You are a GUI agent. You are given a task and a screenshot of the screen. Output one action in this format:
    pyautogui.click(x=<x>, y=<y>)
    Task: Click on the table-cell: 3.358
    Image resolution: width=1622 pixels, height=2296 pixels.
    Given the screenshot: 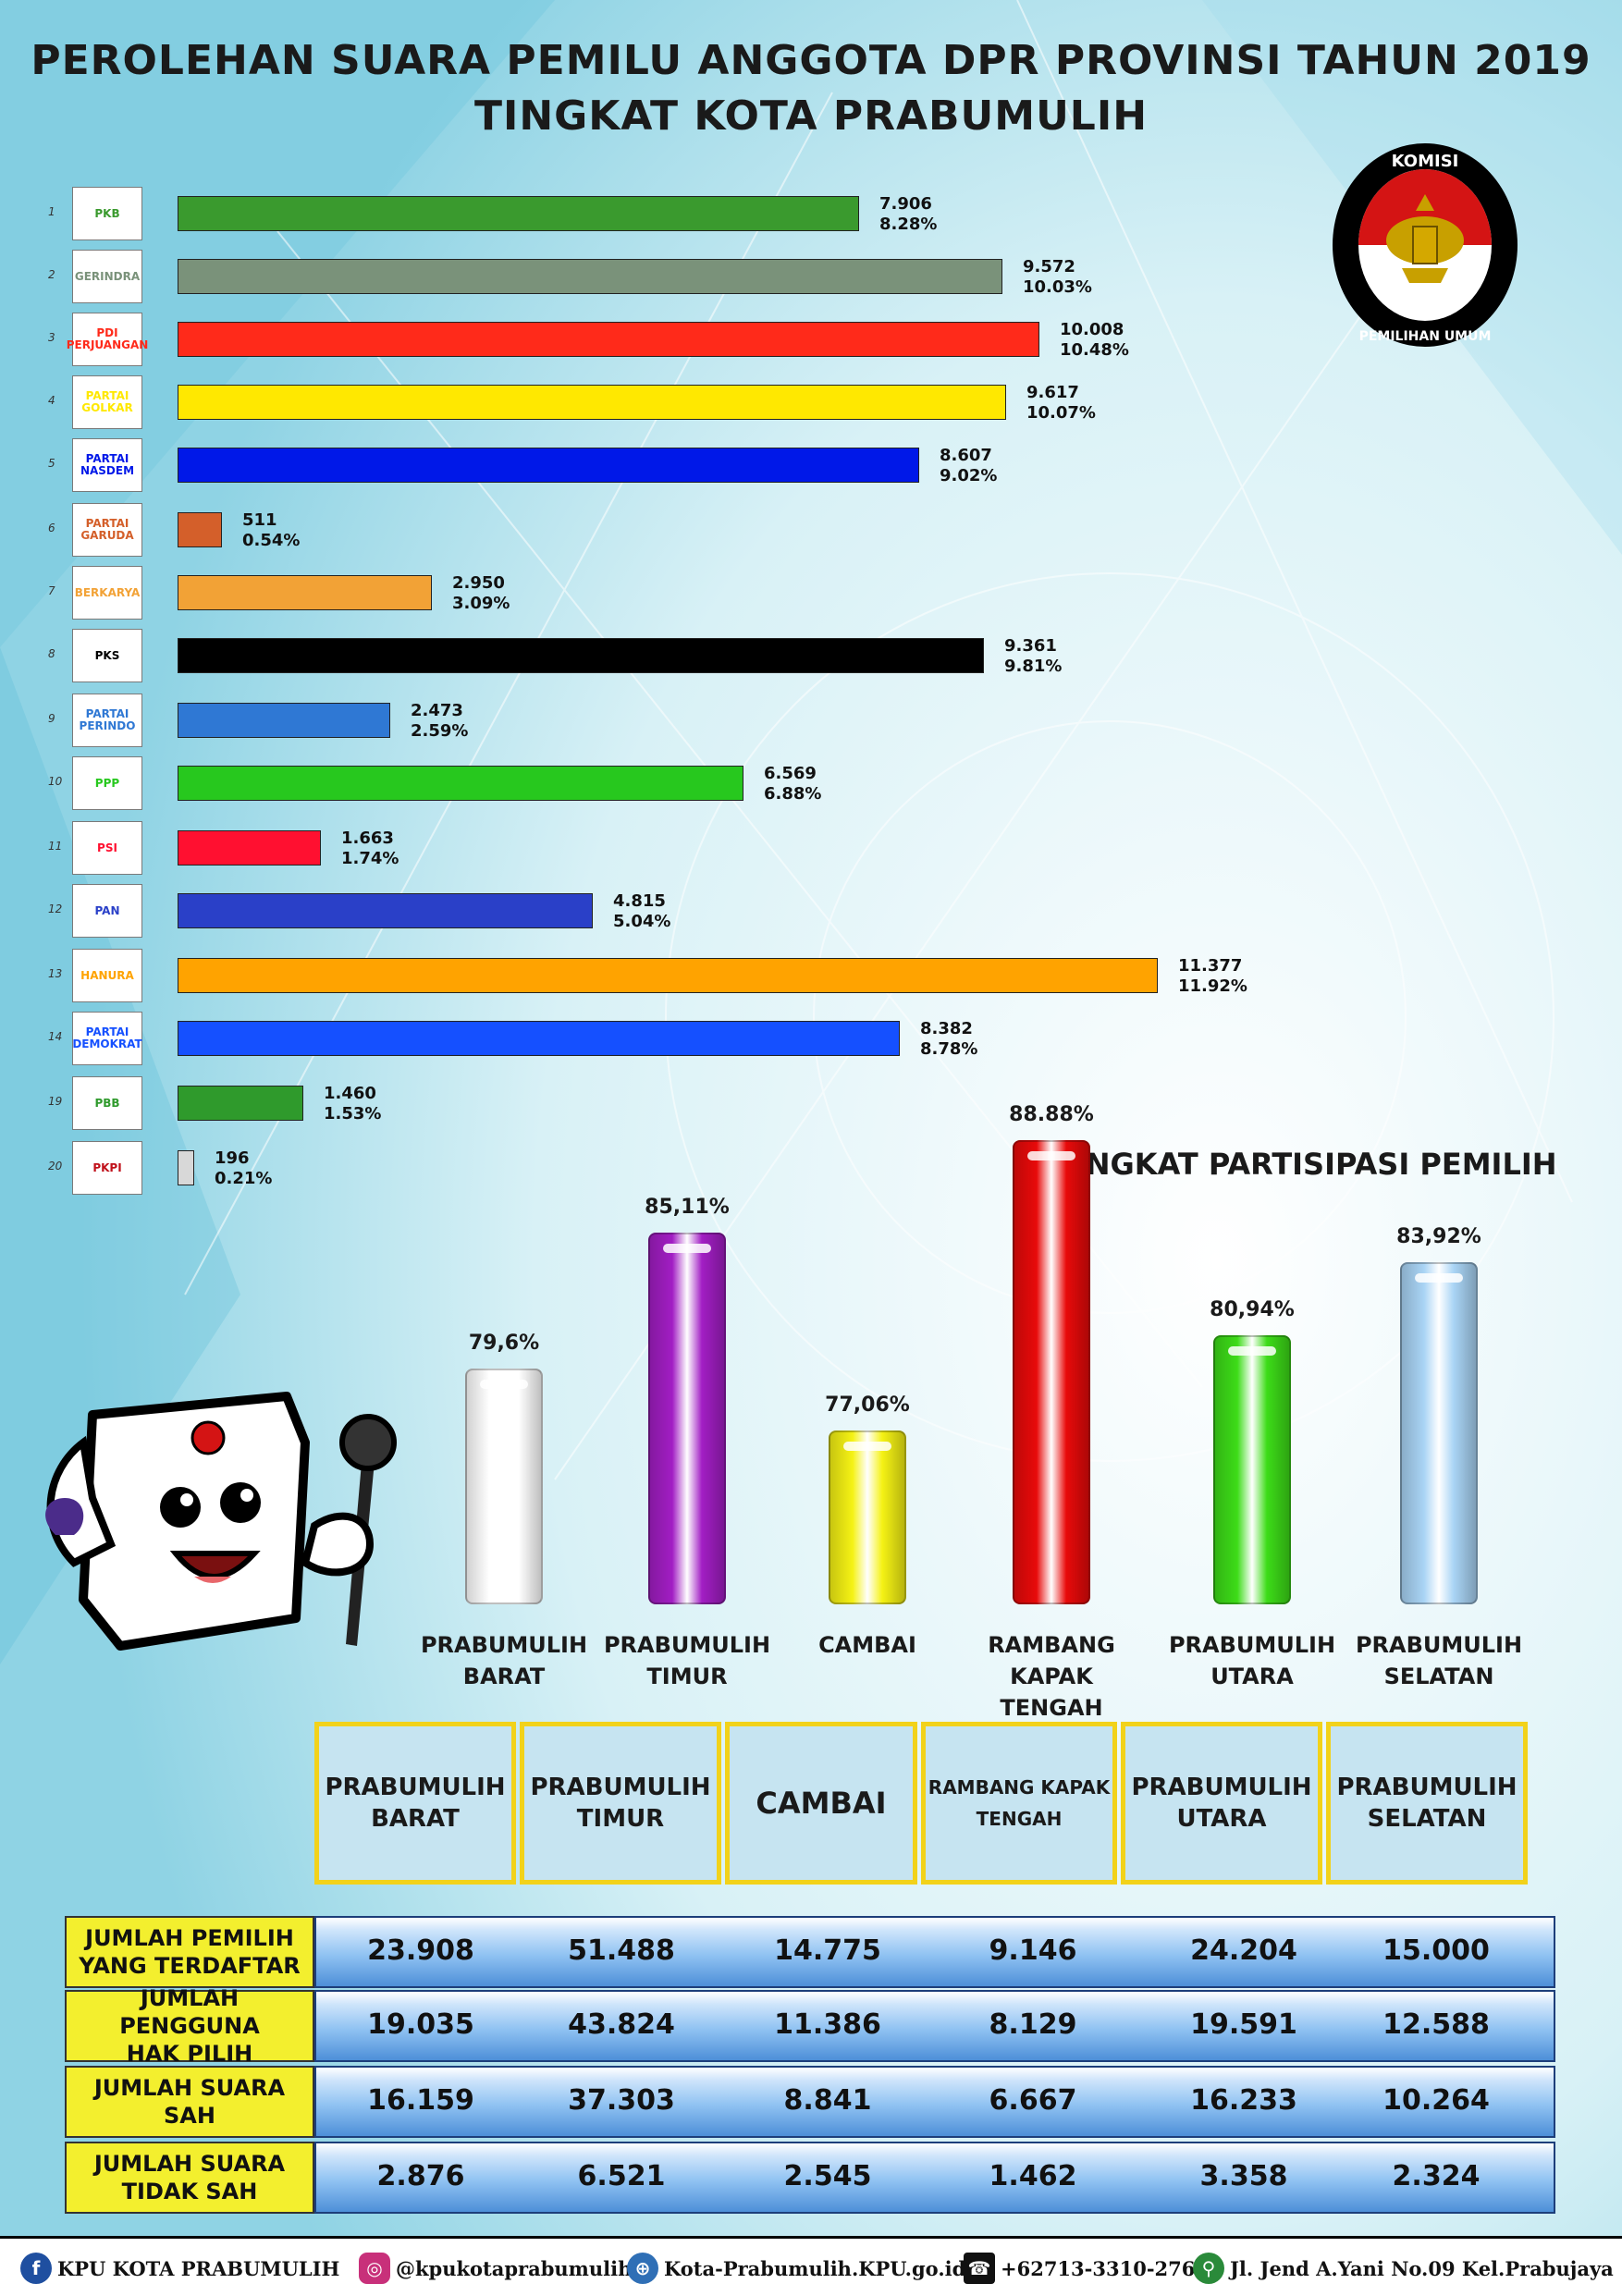 What is the action you would take?
    pyautogui.click(x=1244, y=2176)
    